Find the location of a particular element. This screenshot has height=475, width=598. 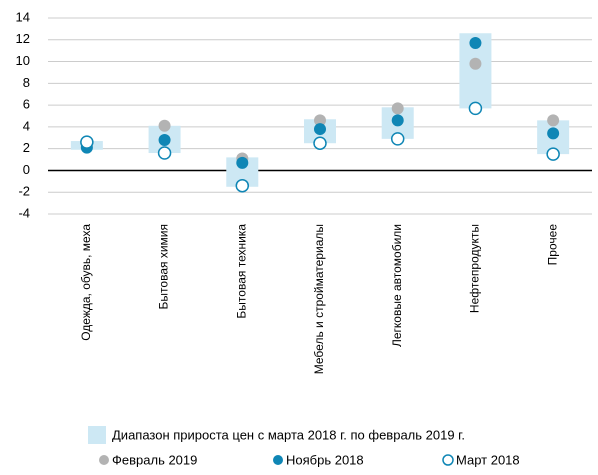

y-tick-label: 2 is located at coordinates (26, 147).